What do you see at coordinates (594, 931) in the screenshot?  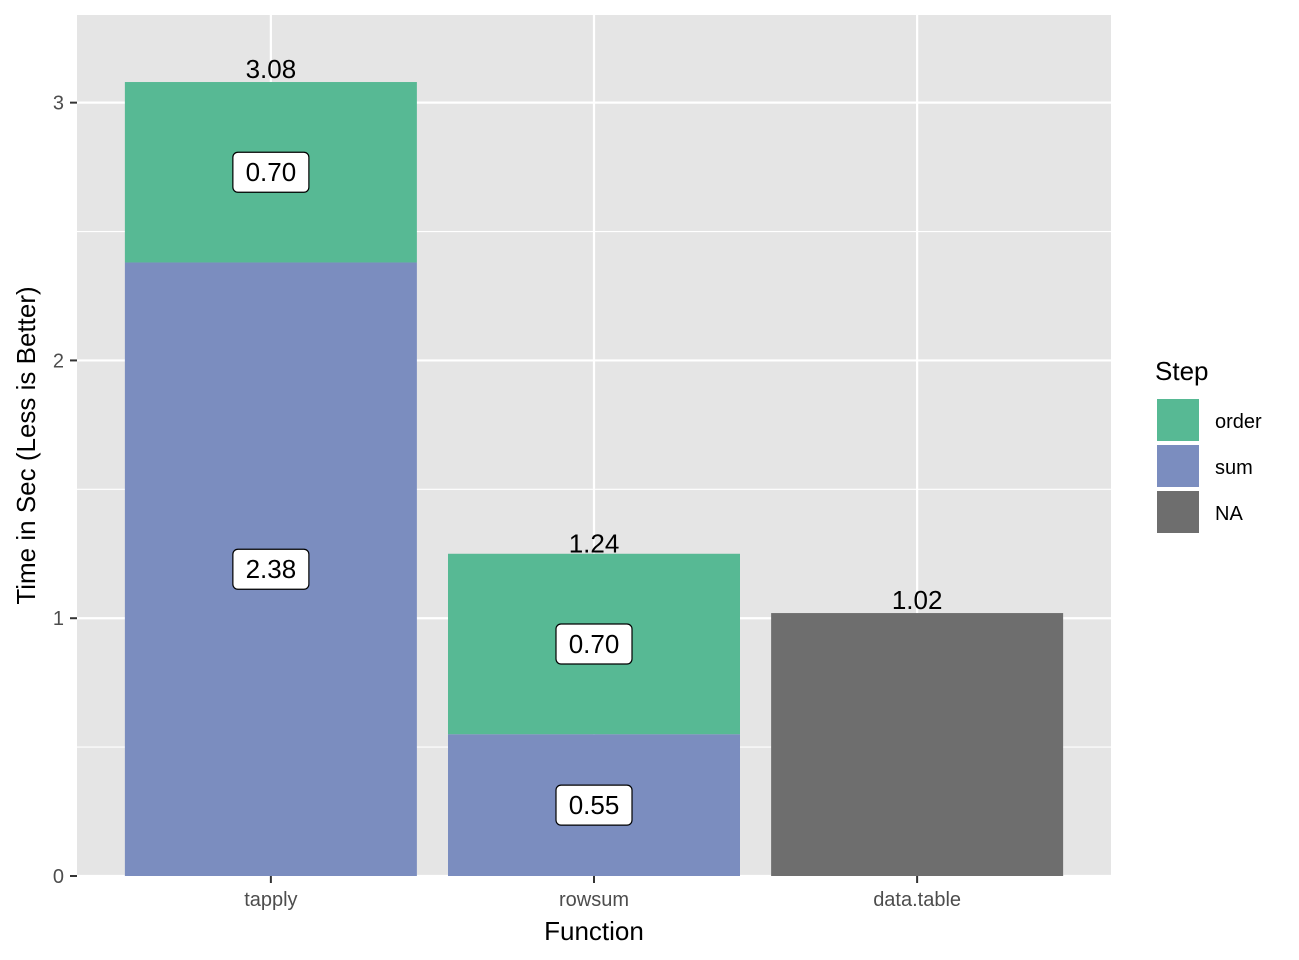 I see `x-axis-title: Function` at bounding box center [594, 931].